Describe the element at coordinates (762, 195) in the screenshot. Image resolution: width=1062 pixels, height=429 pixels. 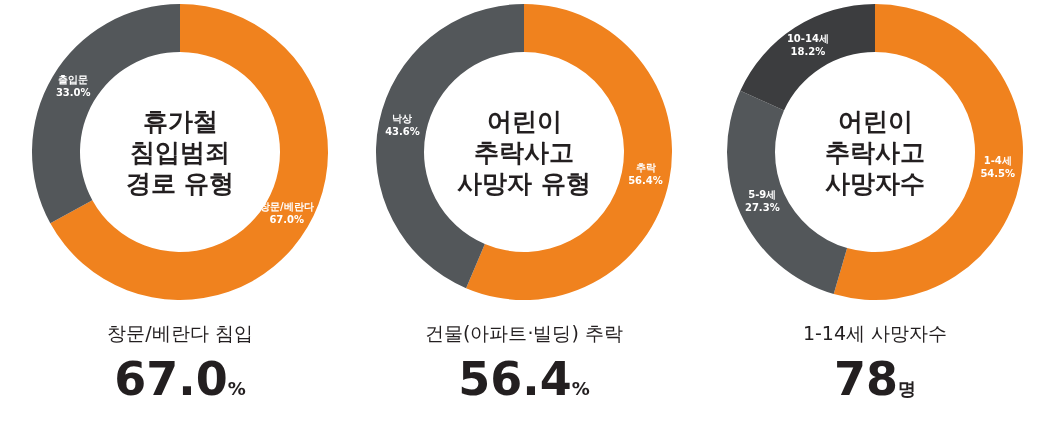
I see `slice-label: 5-9세` at that location.